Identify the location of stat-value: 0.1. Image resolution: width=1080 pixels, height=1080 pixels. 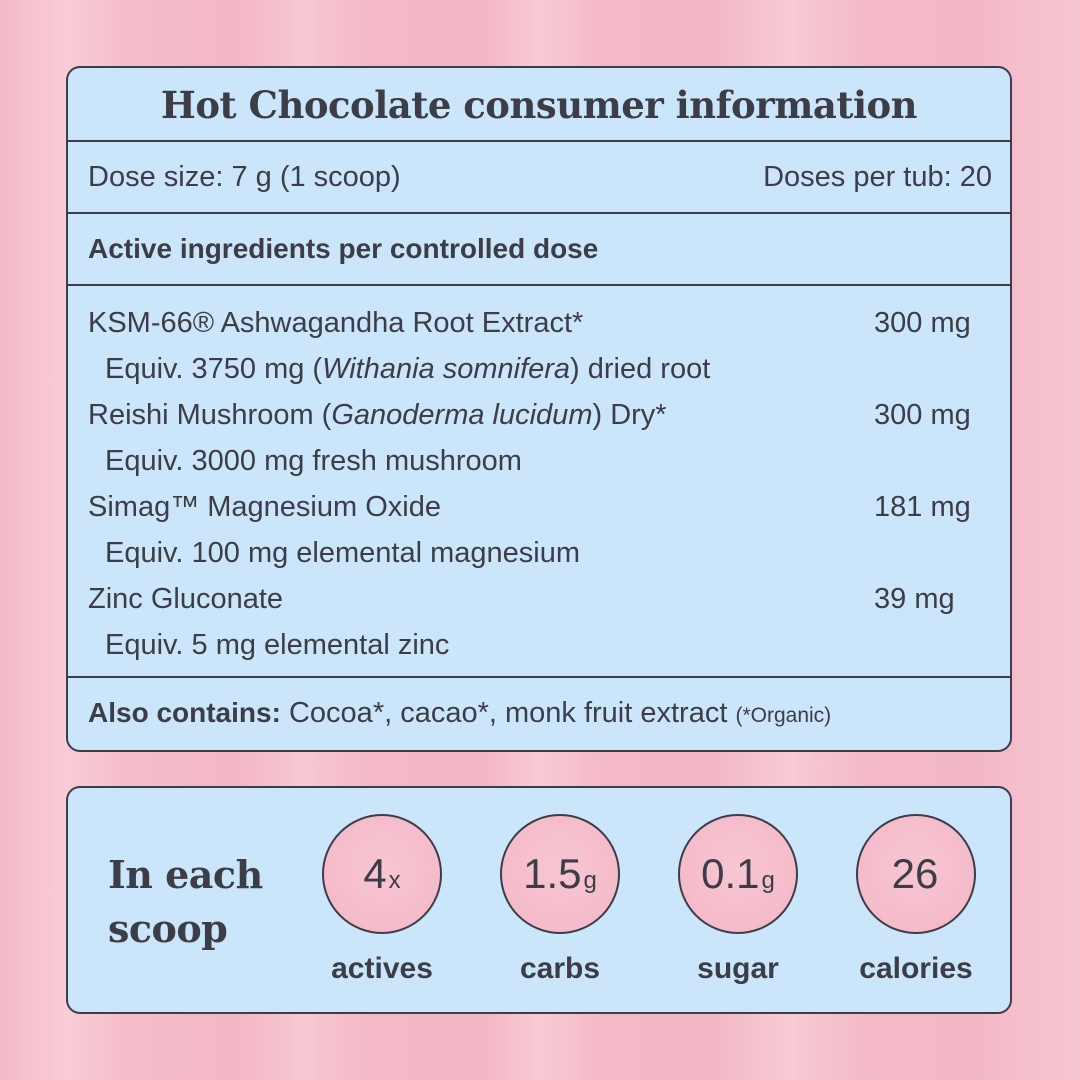
(730, 873).